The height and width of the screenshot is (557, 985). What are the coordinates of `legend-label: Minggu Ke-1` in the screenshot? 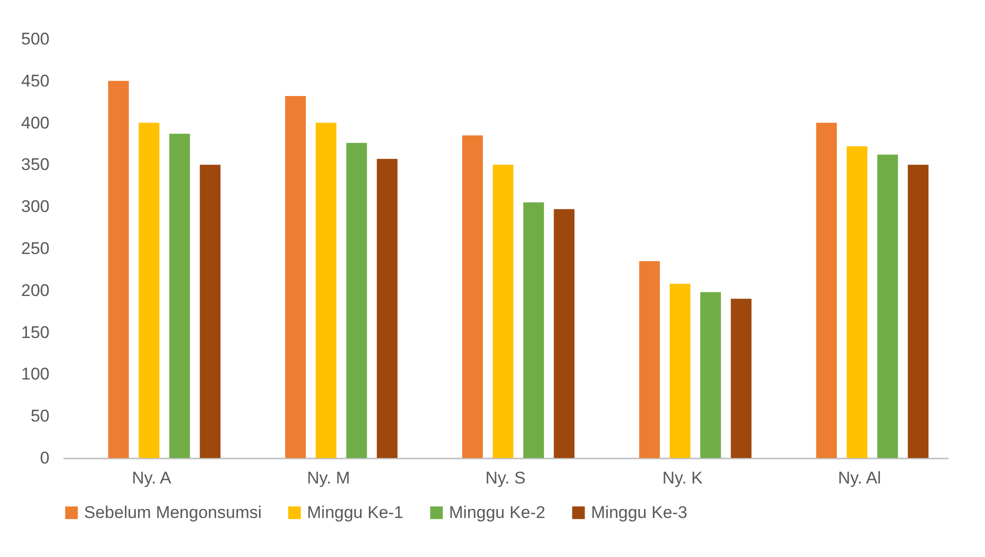 It's located at (355, 512).